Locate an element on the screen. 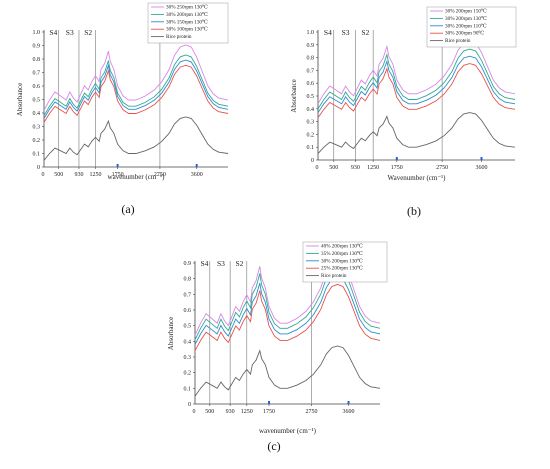 The height and width of the screenshot is (469, 550). panel-caption: (b) is located at coordinates (414, 211).